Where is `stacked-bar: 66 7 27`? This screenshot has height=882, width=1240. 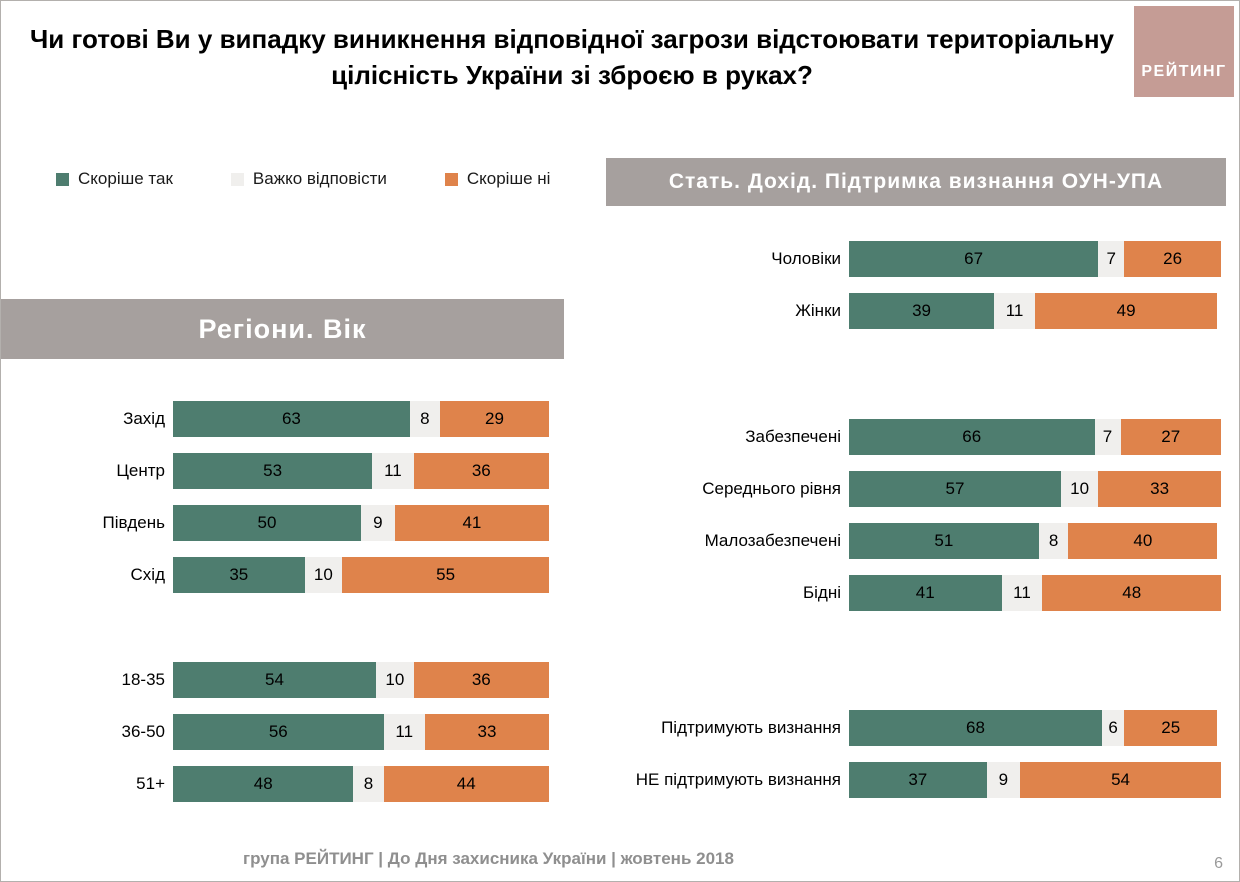
stacked-bar: 66 7 27 is located at coordinates (1035, 437).